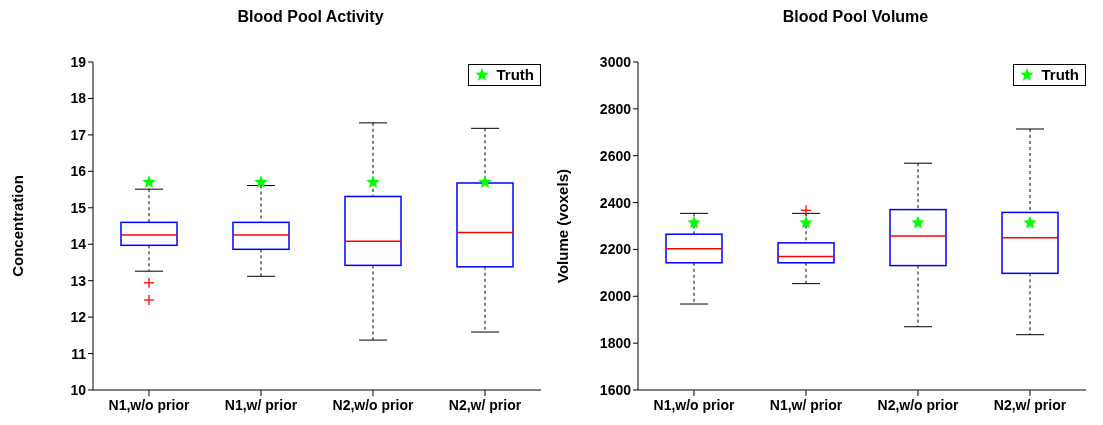 Image resolution: width=1103 pixels, height=425 pixels. Describe the element at coordinates (615, 249) in the screenshot. I see `y-tick-label: 2200` at that location.